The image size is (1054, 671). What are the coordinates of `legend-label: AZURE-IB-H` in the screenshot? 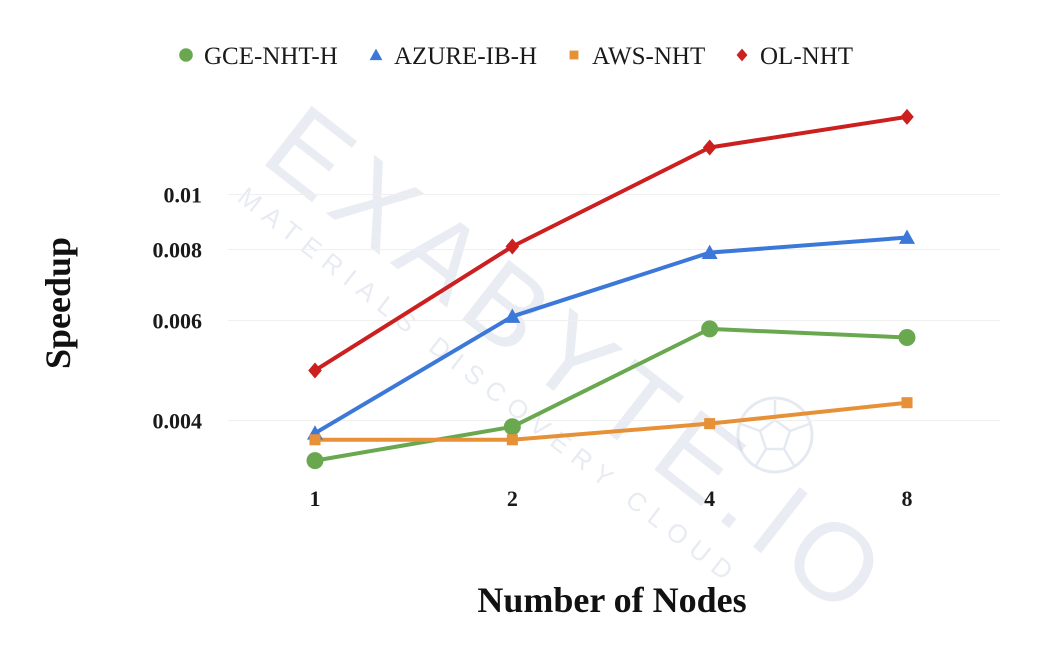 It's located at (465, 56).